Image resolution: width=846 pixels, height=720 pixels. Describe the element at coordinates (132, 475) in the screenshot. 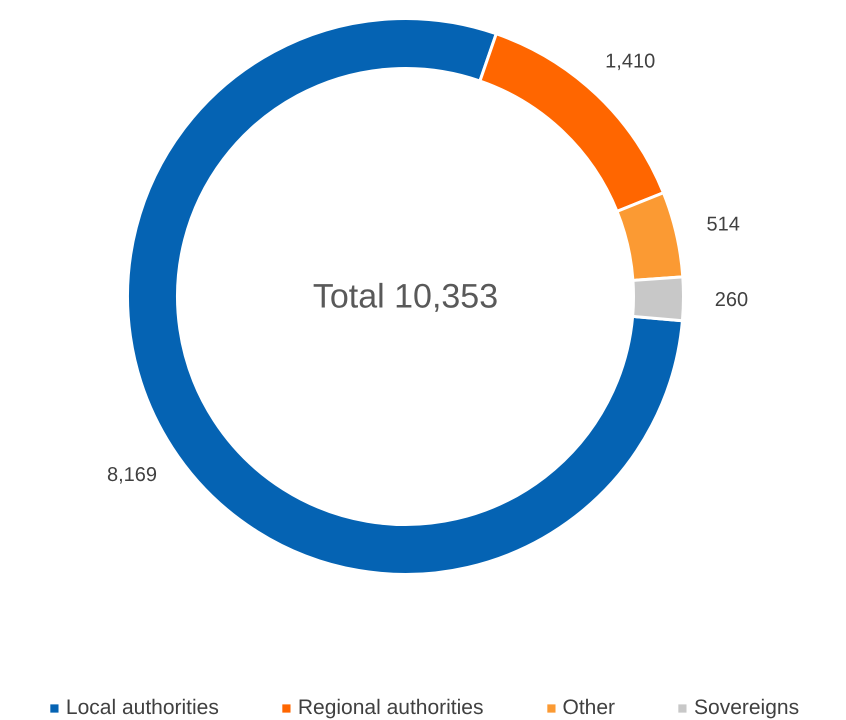

I see `data-label: 8,169` at that location.